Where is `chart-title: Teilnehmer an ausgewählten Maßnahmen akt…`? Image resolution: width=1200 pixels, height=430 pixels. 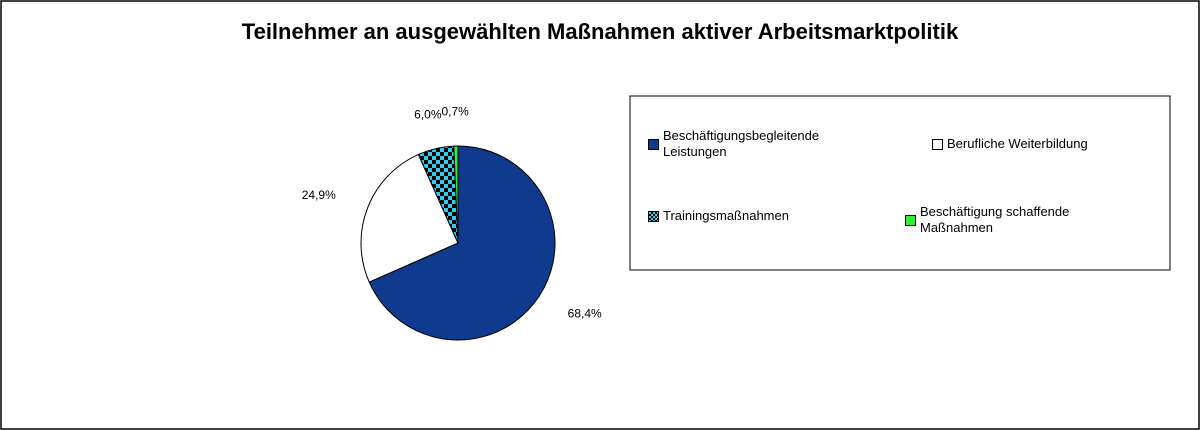
chart-title: Teilnehmer an ausgewählten Maßnahmen akt… is located at coordinates (600, 31).